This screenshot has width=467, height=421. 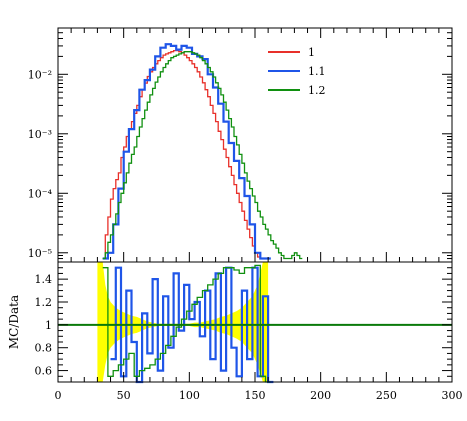 What do you see at coordinates (386, 395) in the screenshot?
I see `x-tick-label: 250` at bounding box center [386, 395].